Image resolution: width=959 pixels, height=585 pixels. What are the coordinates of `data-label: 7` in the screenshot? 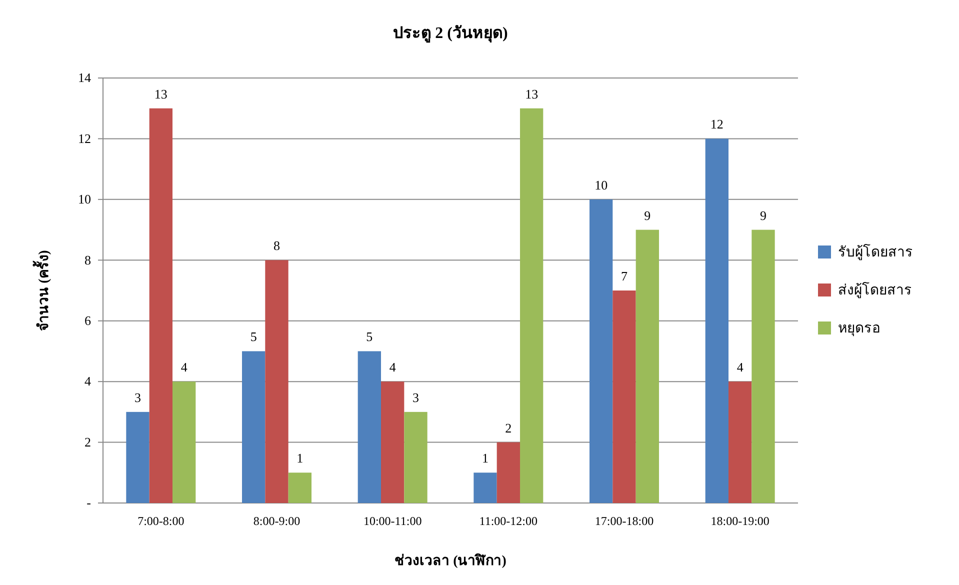 It's located at (624, 276).